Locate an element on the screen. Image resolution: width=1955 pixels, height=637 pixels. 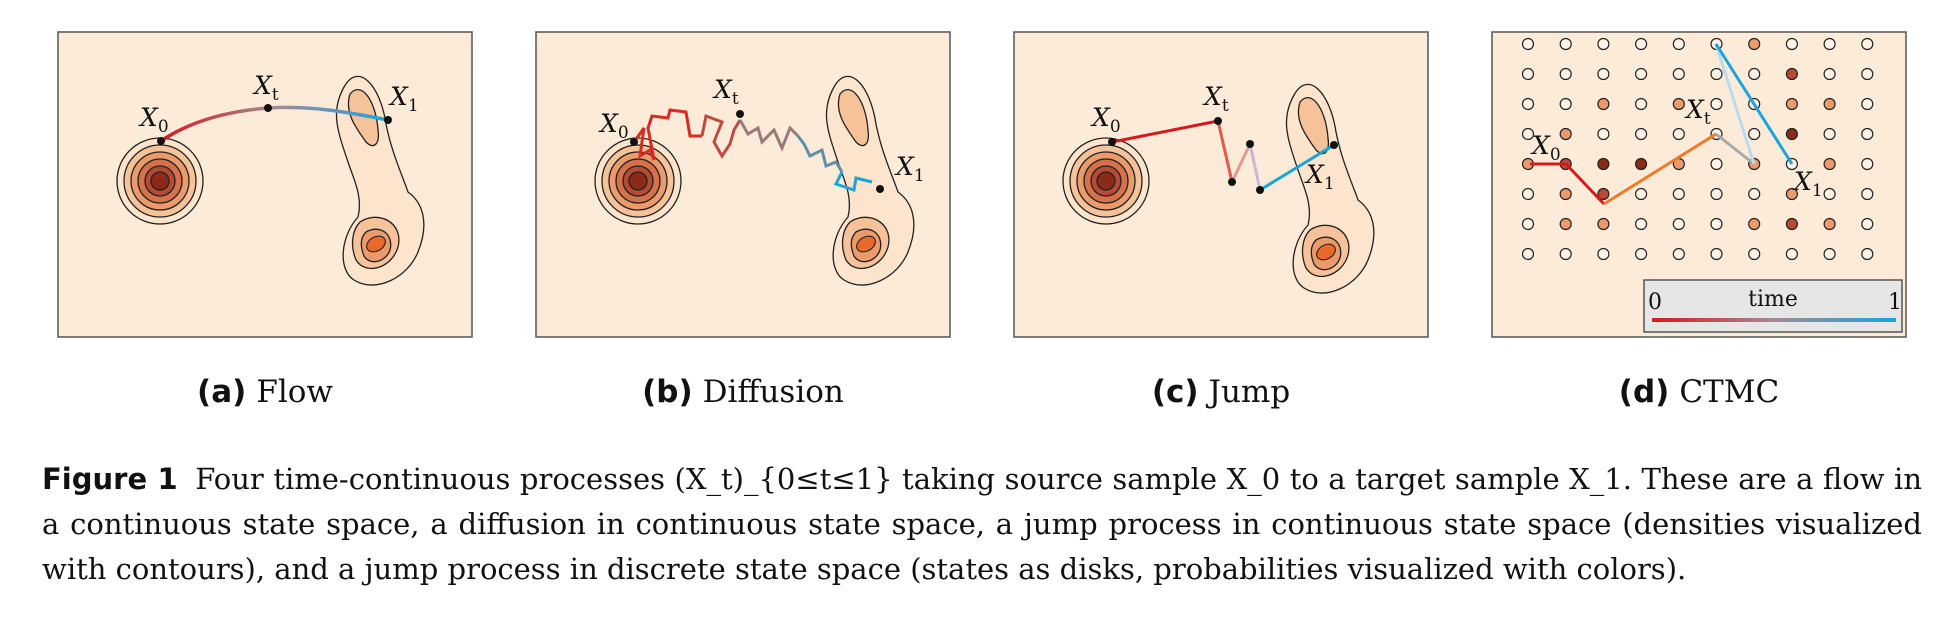
time-legend: 0 time 1 is located at coordinates (1773, 306).